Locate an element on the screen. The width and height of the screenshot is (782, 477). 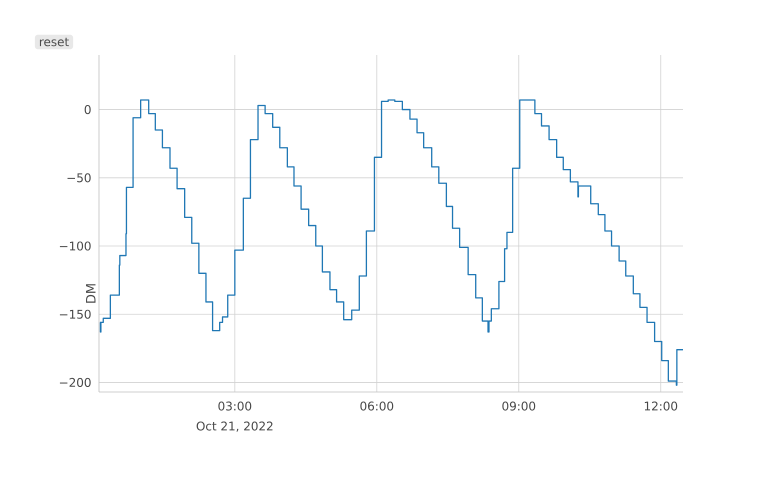
y-tick-label: −200 is located at coordinates (75, 382).